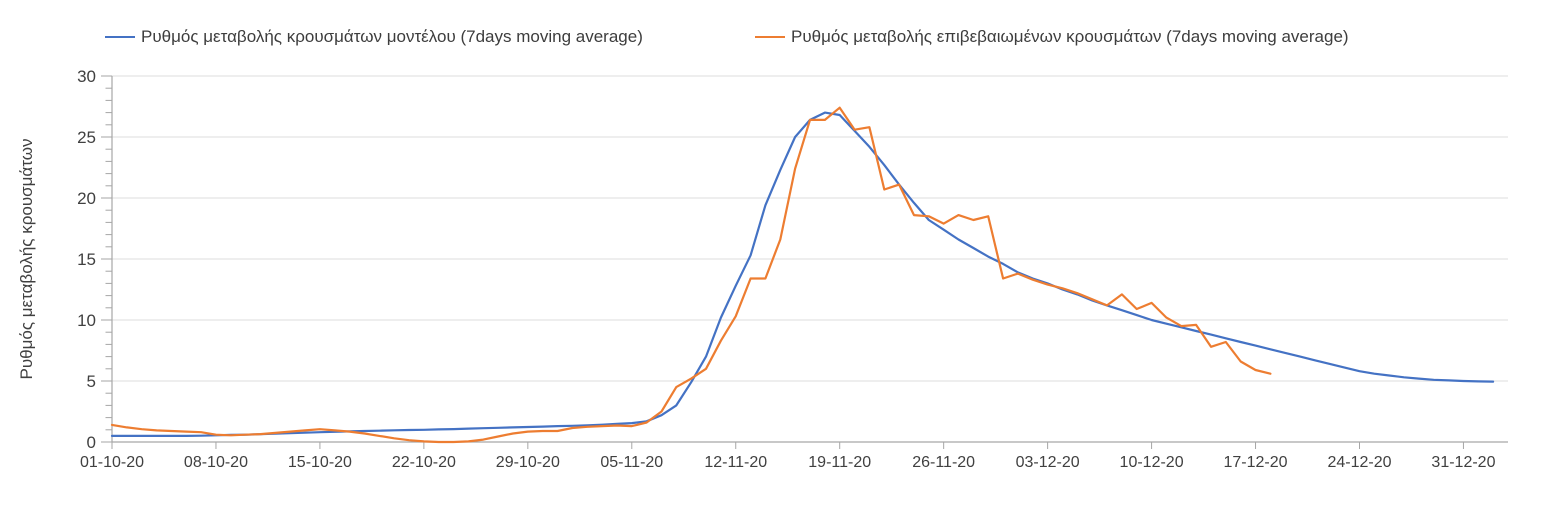  Describe the element at coordinates (320, 462) in the screenshot. I see `x-tick-label: 15-10-20` at that location.